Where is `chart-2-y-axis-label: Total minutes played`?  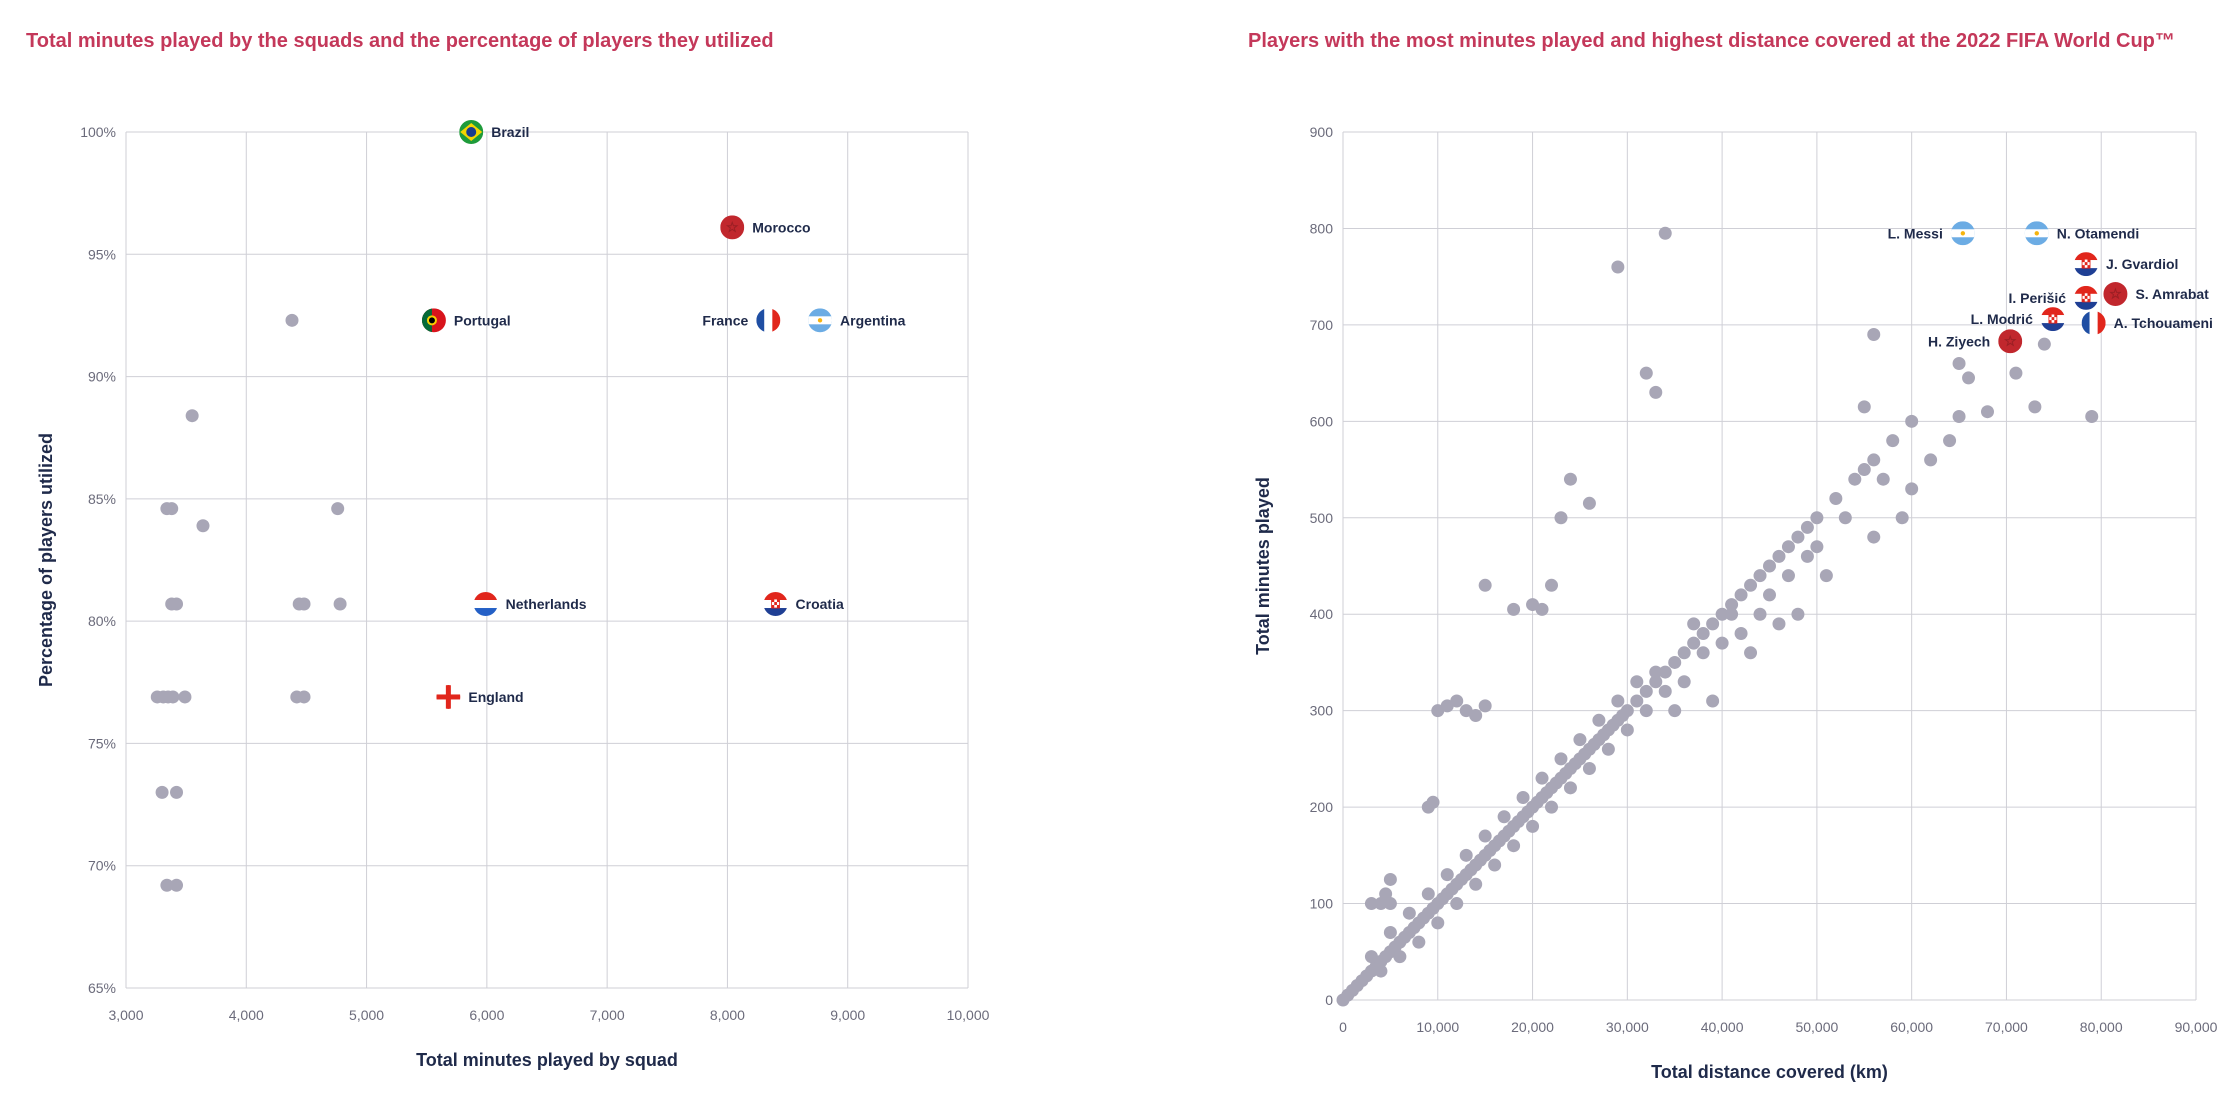 chart-2-y-axis-label: Total minutes played is located at coordinates (1263, 566).